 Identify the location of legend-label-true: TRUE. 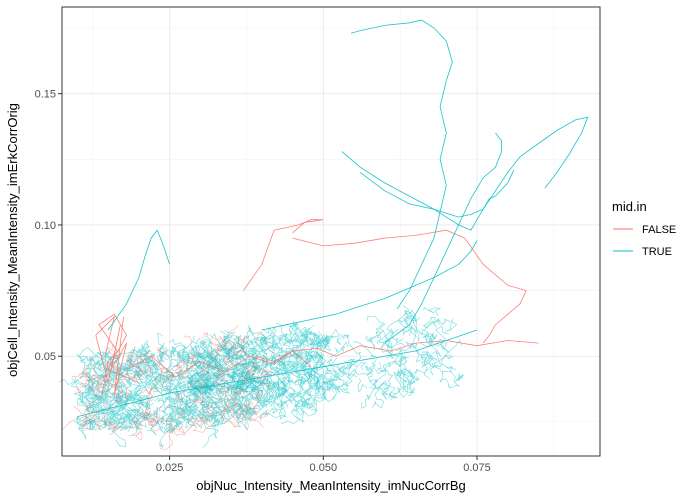
(657, 252).